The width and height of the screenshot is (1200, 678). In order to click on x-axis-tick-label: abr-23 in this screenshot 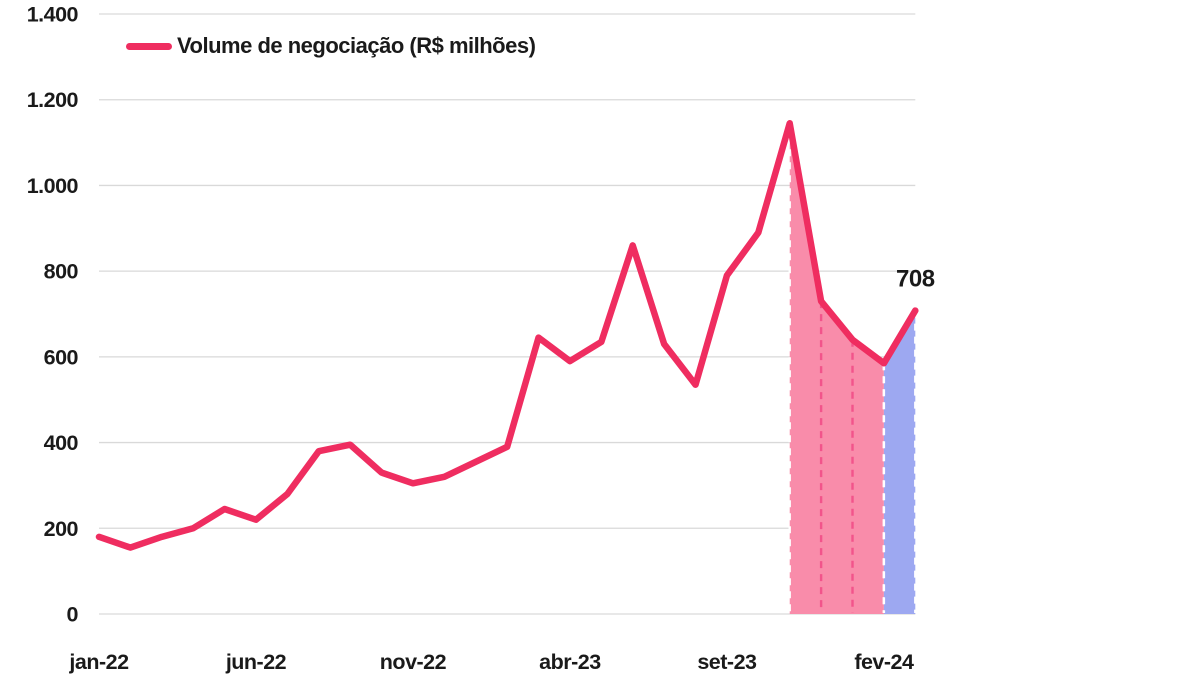, I will do `click(570, 662)`.